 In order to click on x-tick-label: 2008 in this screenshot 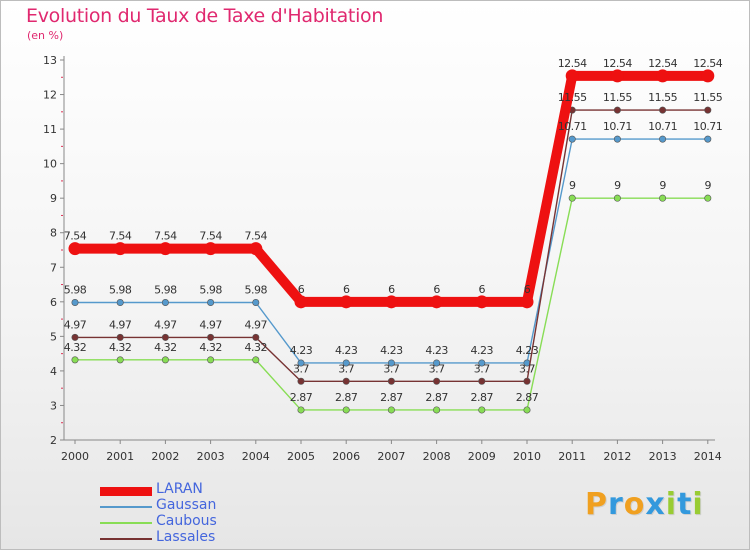, I will do `click(437, 456)`.